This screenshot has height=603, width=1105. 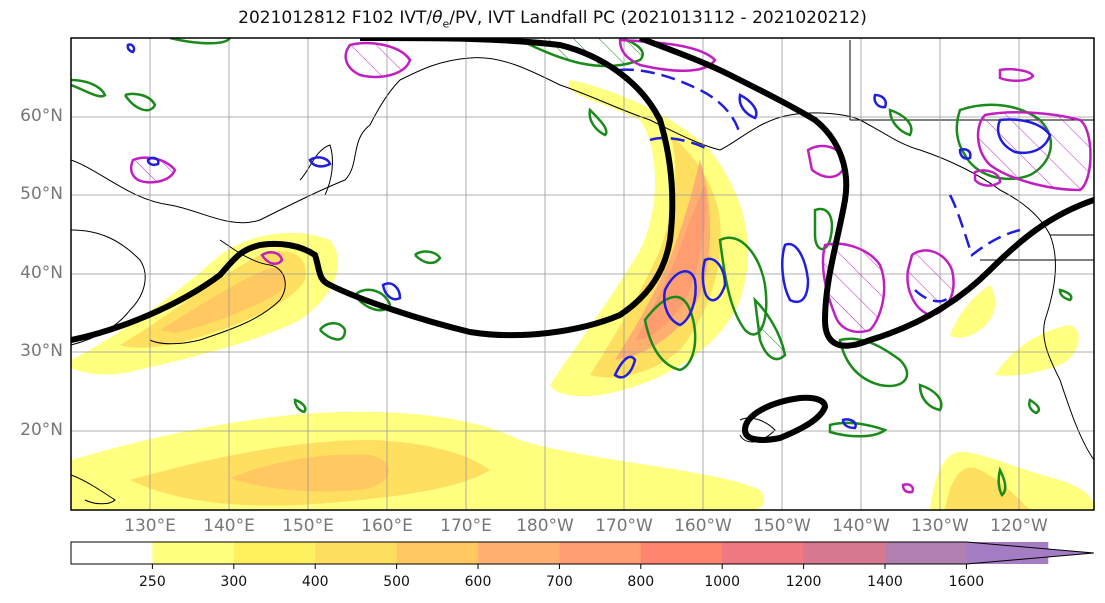 What do you see at coordinates (722, 582) in the screenshot?
I see `colorbar-tick-label: 1000` at bounding box center [722, 582].